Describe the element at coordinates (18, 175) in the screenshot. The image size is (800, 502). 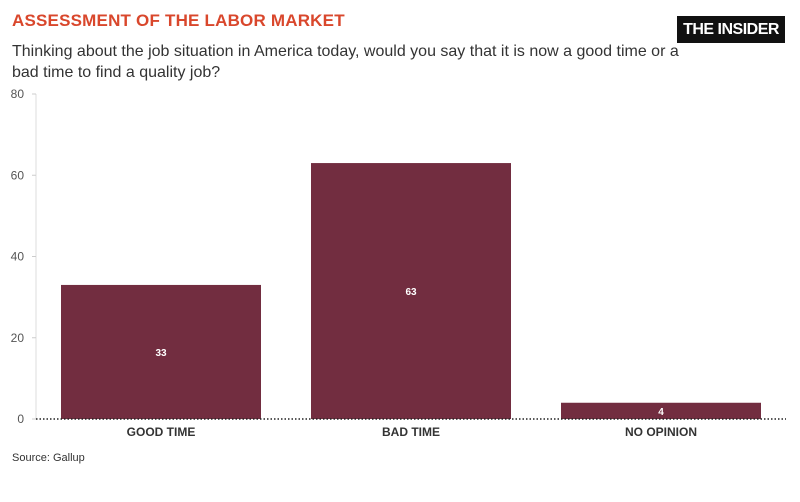
I see `y-tick-label: 60` at that location.